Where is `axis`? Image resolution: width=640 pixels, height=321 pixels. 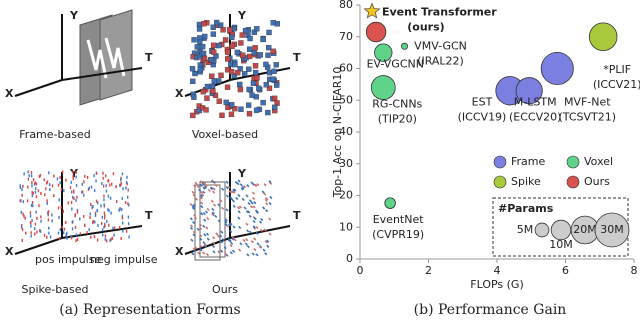 axis is located at coordinates (260, 232).